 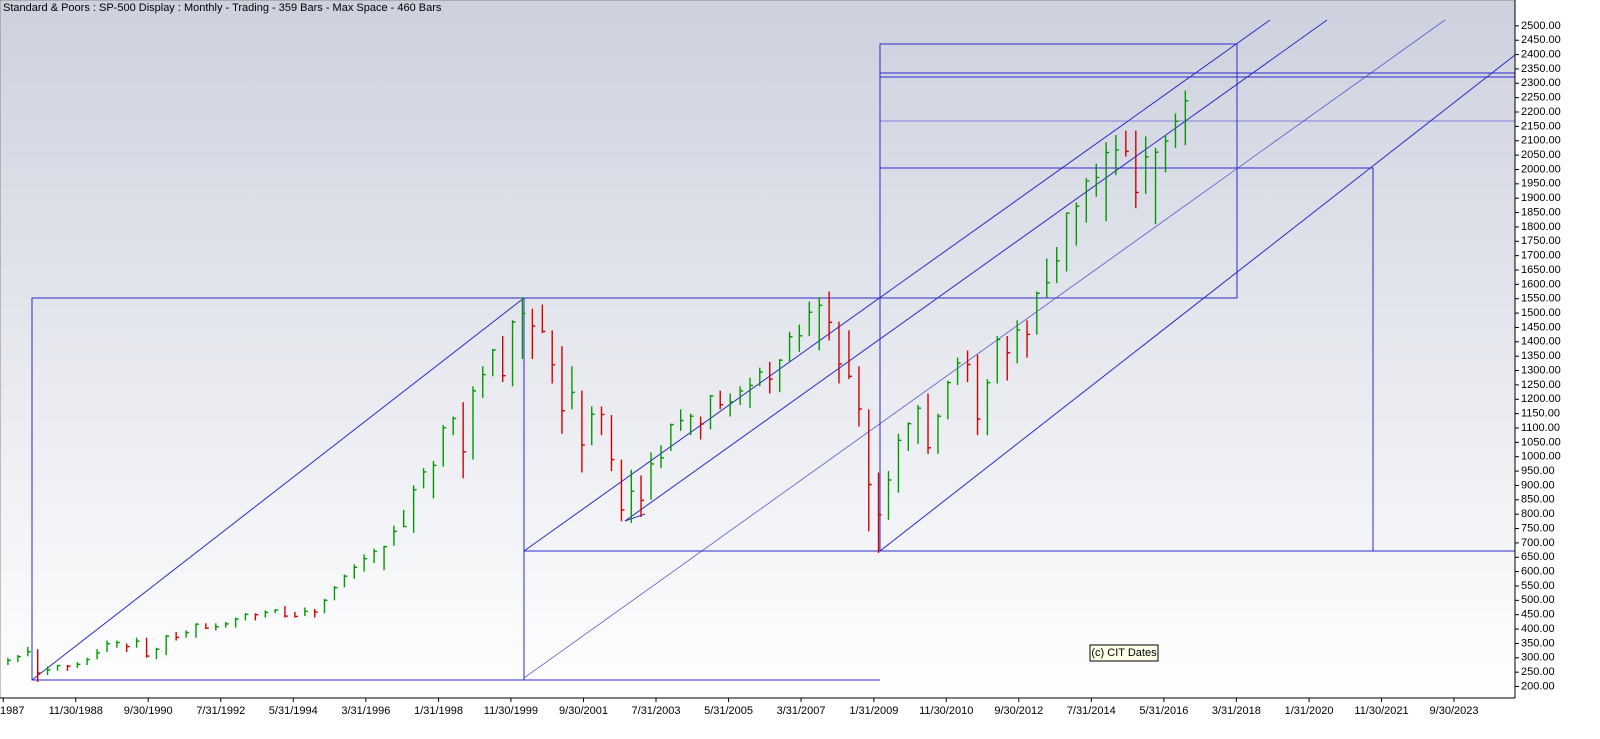 What do you see at coordinates (1541, 327) in the screenshot?
I see `y-tick-label: 1450.00` at bounding box center [1541, 327].